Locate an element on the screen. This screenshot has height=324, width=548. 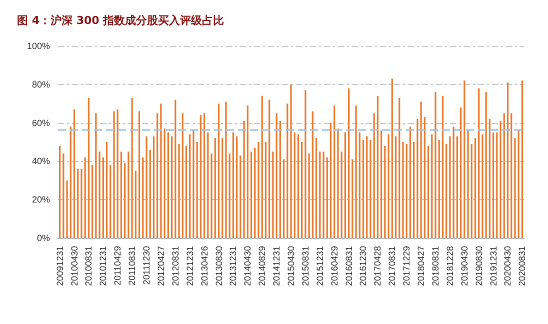
x-tick-label: 20171229 is located at coordinates (407, 266).